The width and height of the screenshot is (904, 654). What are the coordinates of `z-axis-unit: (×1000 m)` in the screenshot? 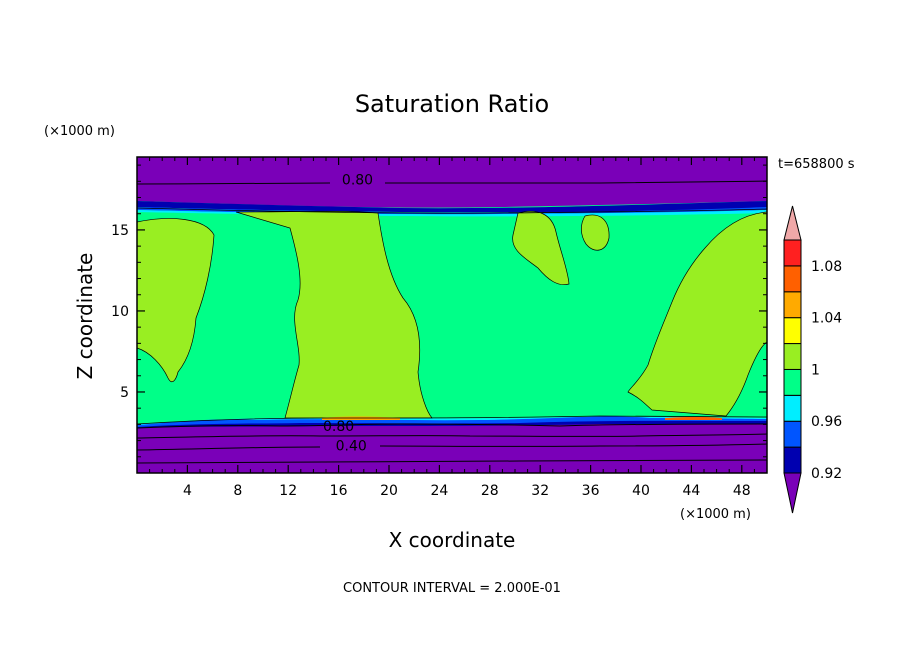 It's located at (79, 131).